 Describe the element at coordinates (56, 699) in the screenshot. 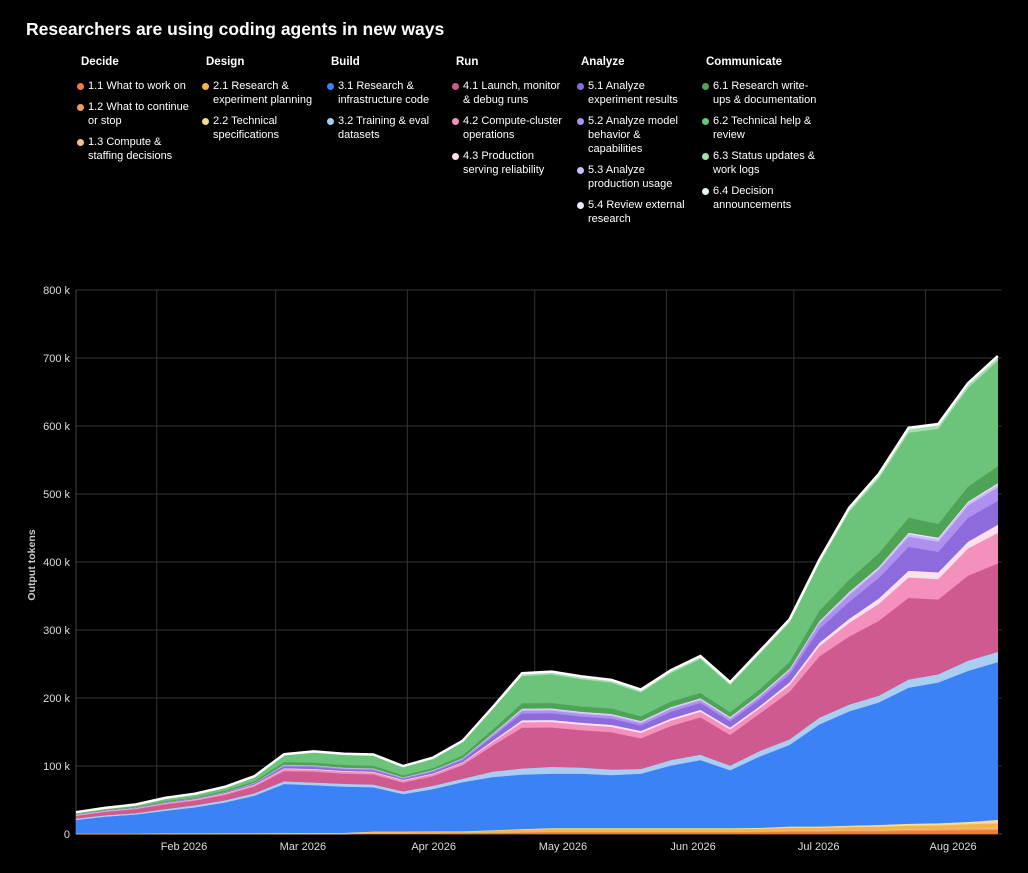

I see `y-tick-label: 200 k` at that location.